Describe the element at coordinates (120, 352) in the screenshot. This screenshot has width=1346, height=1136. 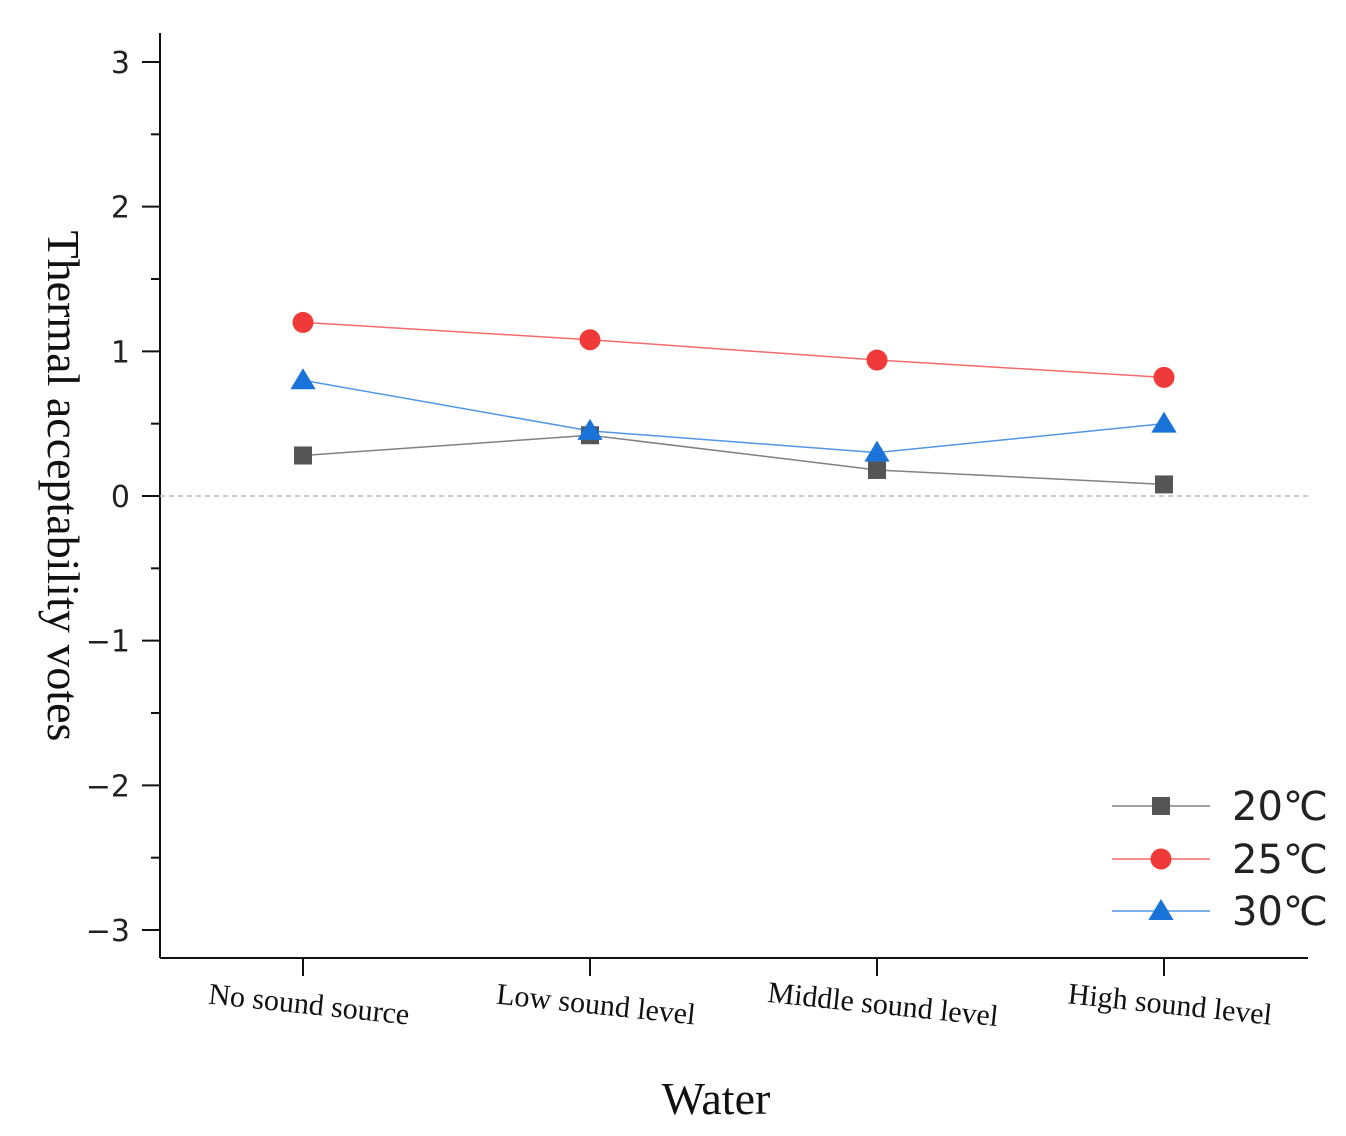
I see `y-tick-label: 1` at that location.